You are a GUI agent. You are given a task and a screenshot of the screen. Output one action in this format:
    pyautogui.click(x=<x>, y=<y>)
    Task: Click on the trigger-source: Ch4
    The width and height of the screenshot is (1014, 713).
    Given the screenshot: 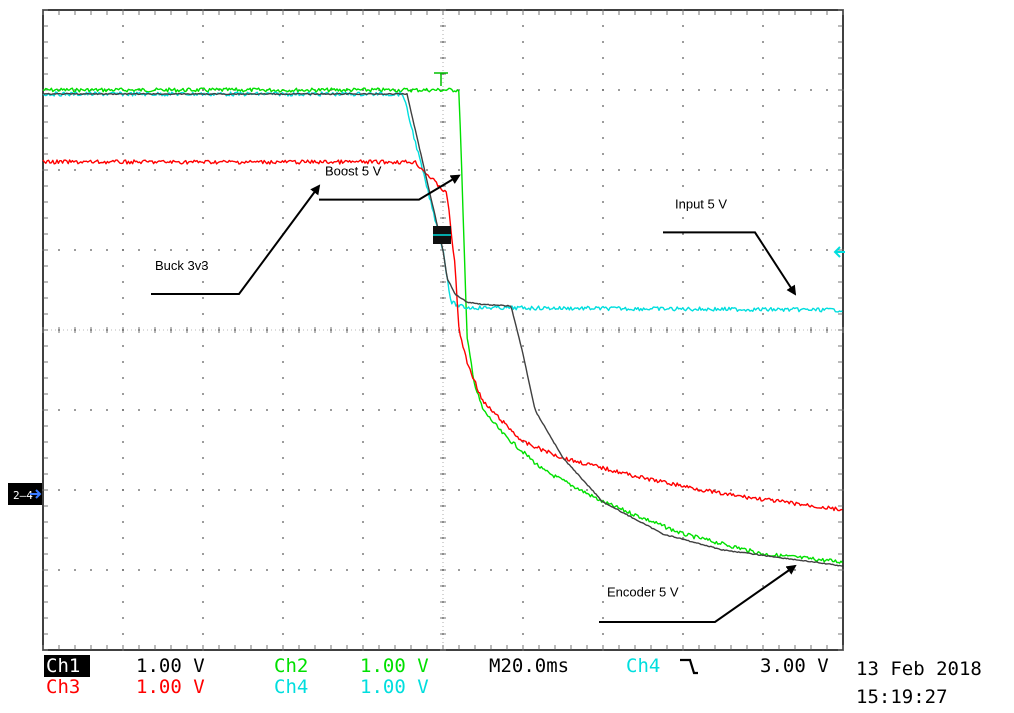 What is the action you would take?
    pyautogui.click(x=643, y=666)
    